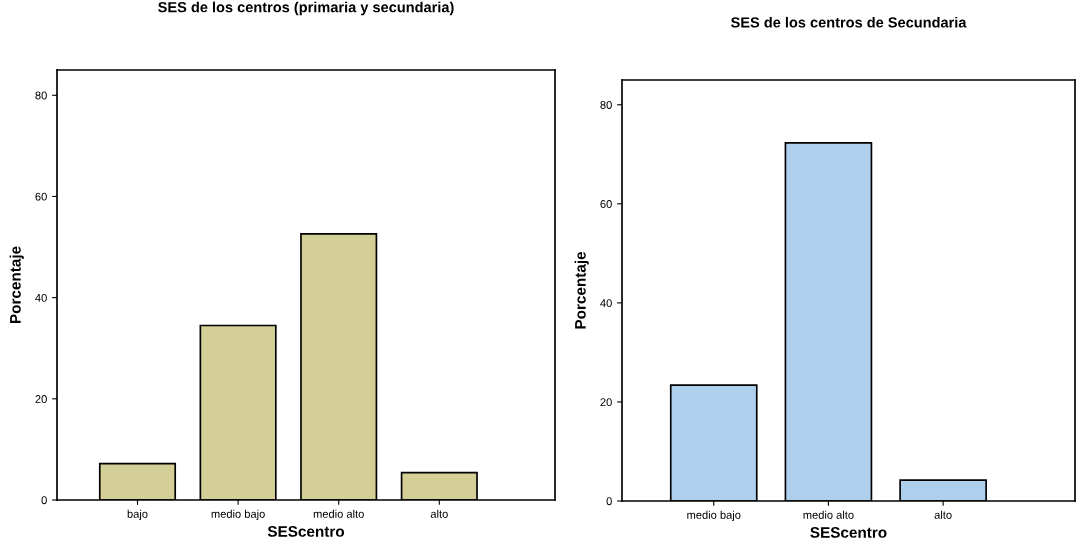 This screenshot has width=1077, height=548. I want to click on chart-title: SES de los centros (primaria y secundaria), so click(306, 8).